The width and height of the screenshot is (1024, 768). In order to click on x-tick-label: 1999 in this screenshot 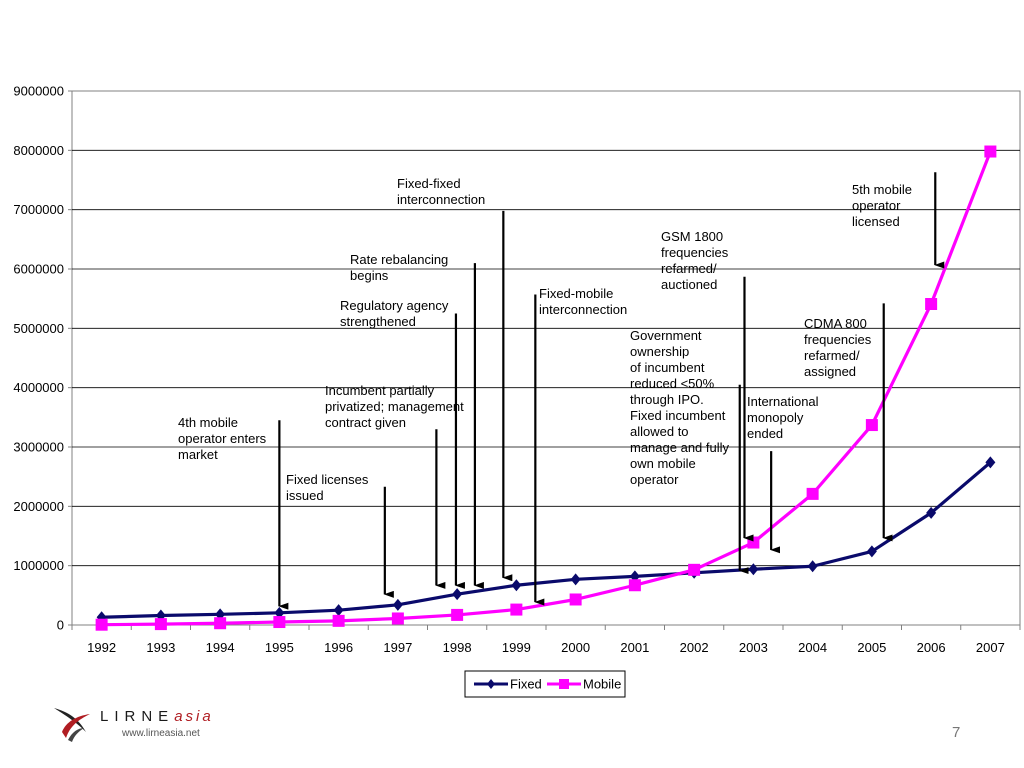, I will do `click(516, 647)`.